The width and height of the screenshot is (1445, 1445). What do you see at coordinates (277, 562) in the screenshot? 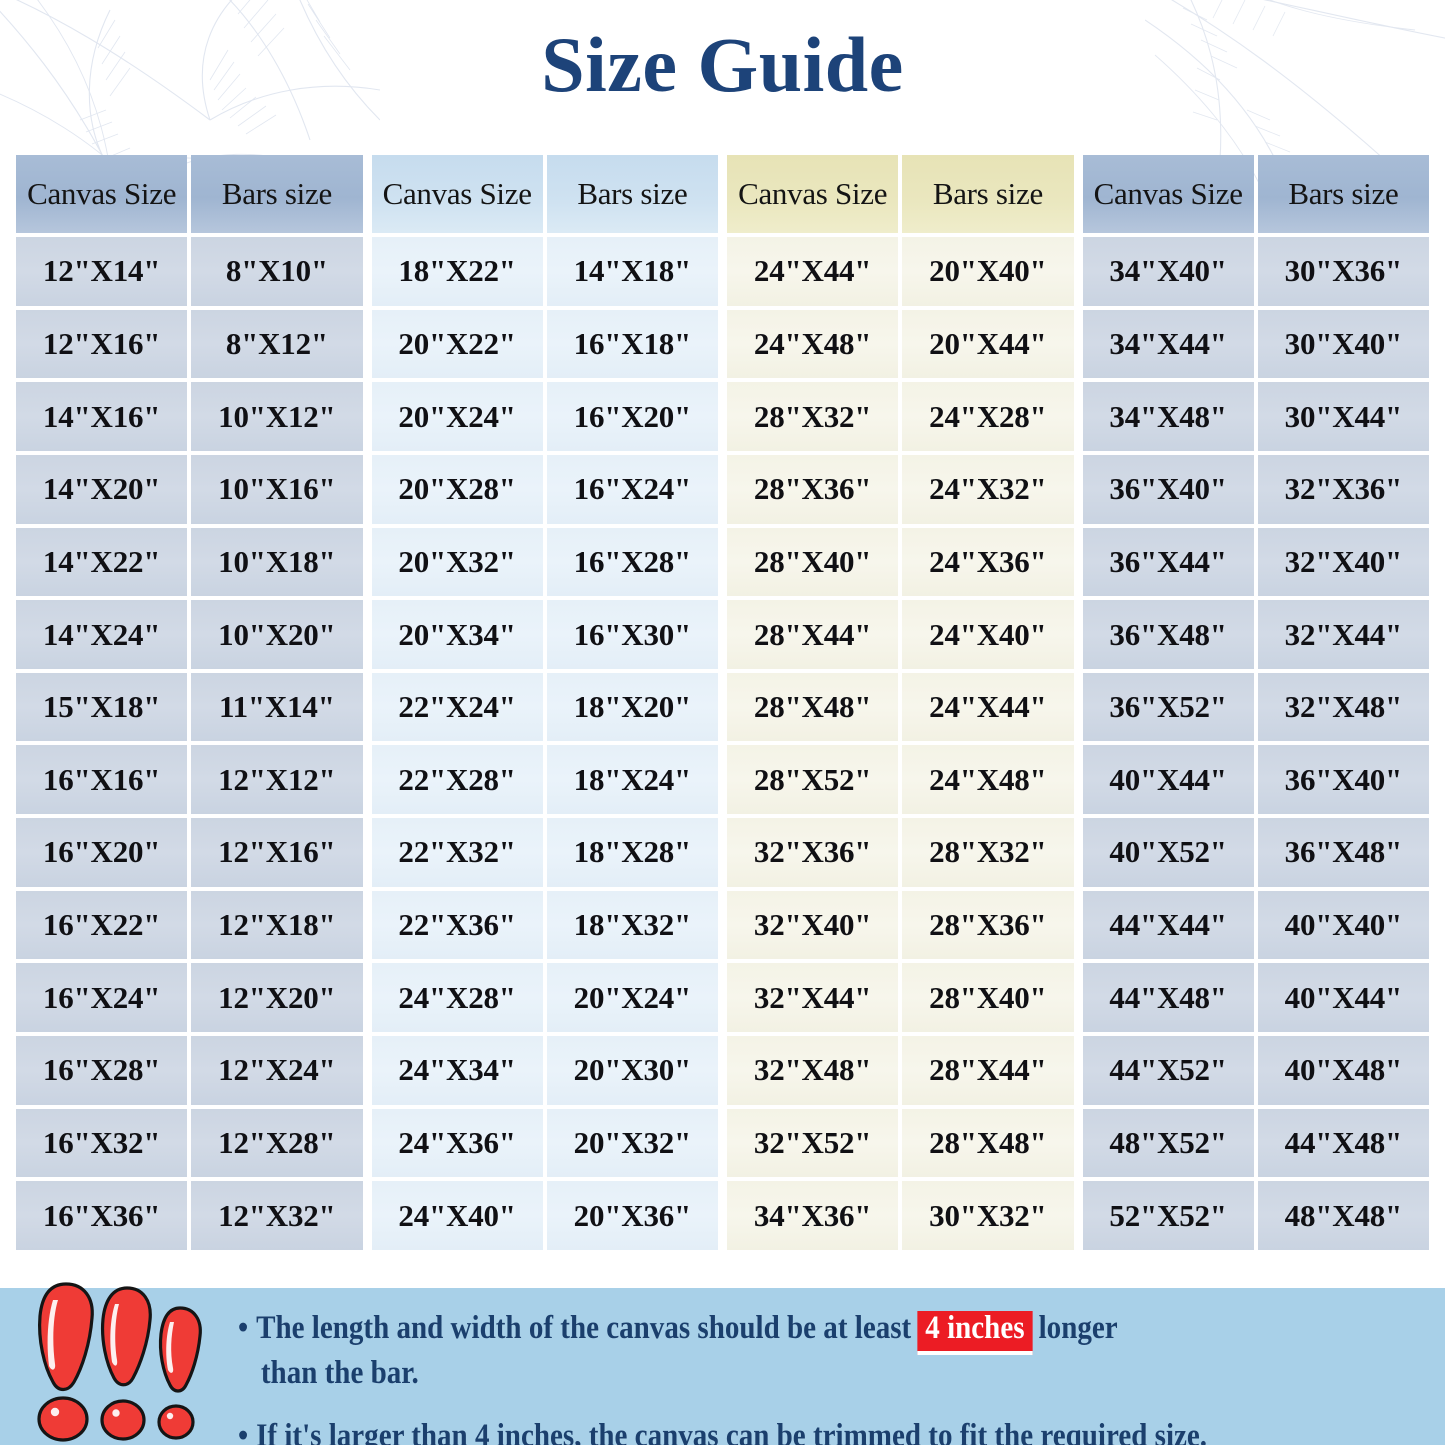
I see `bars-size-cell: 10"X18"` at bounding box center [277, 562].